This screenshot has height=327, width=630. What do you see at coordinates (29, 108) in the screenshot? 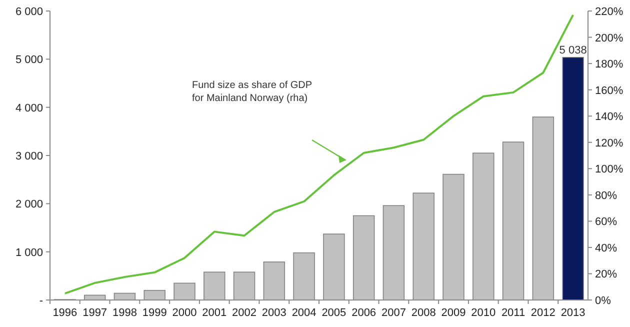
I see `y-tick-label: 4 000` at bounding box center [29, 108].